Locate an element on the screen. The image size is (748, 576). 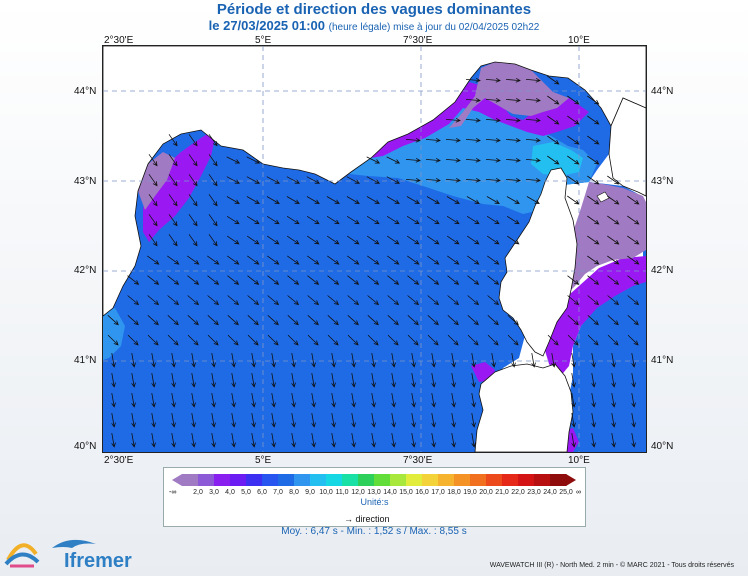
mauve-east is located at coordinates (603, 239).